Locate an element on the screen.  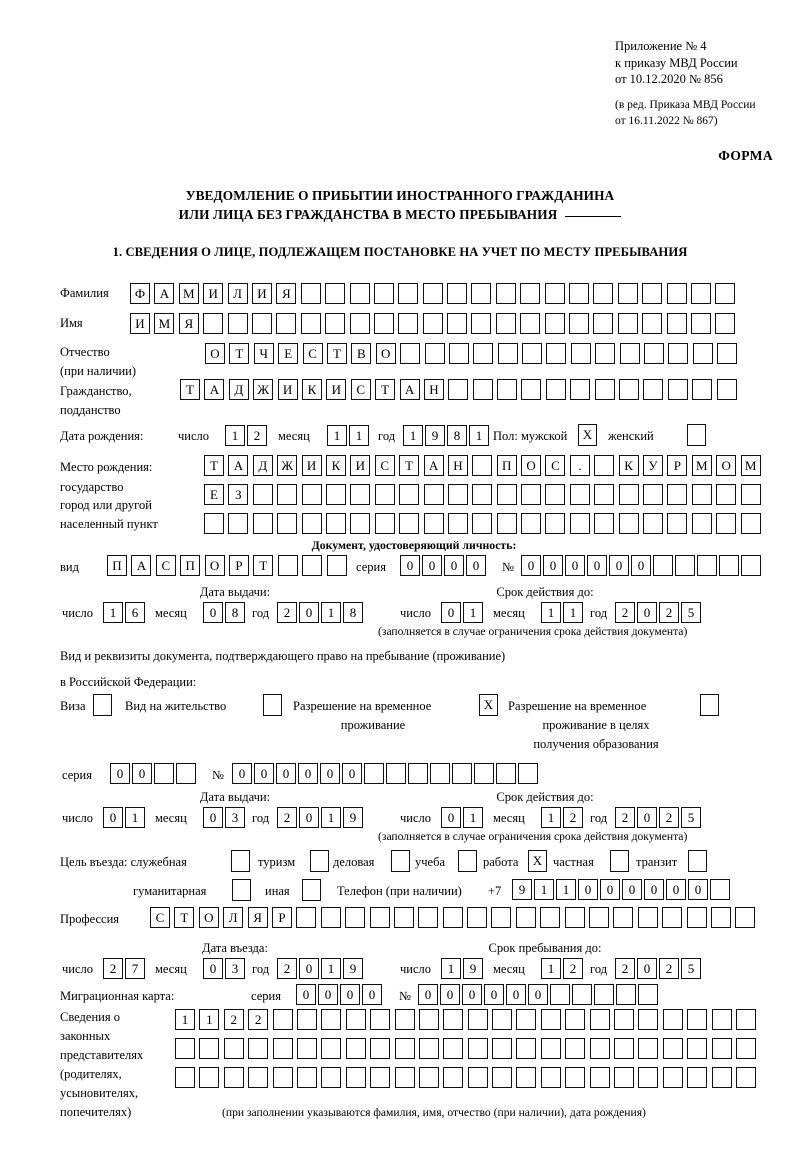
temp-residence-checkbox: X is located at coordinates (488, 705).